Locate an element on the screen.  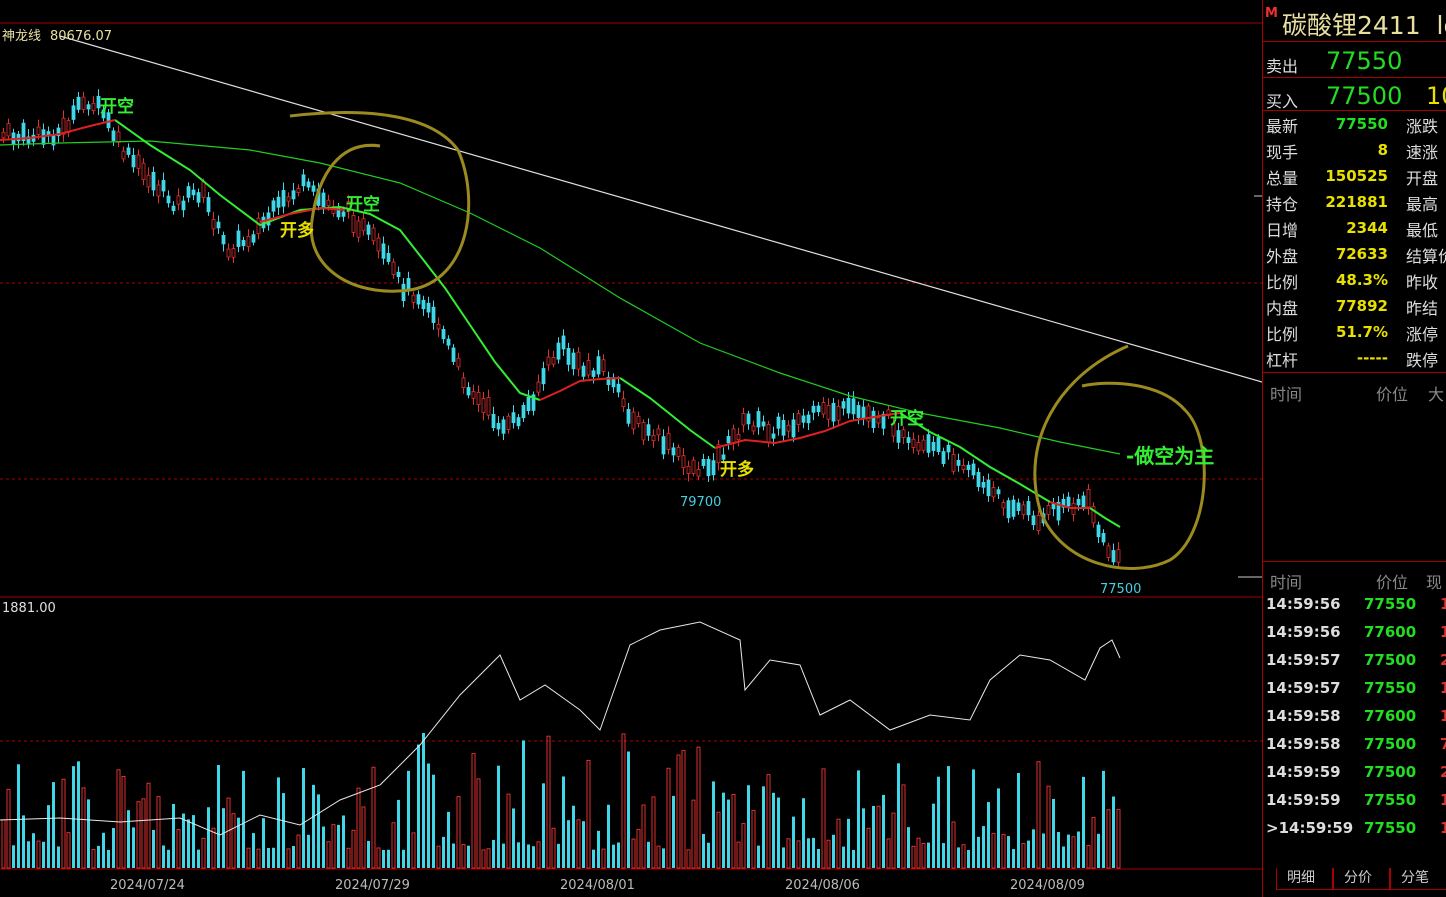
buy-label: 买入 is located at coordinates (1282, 101).